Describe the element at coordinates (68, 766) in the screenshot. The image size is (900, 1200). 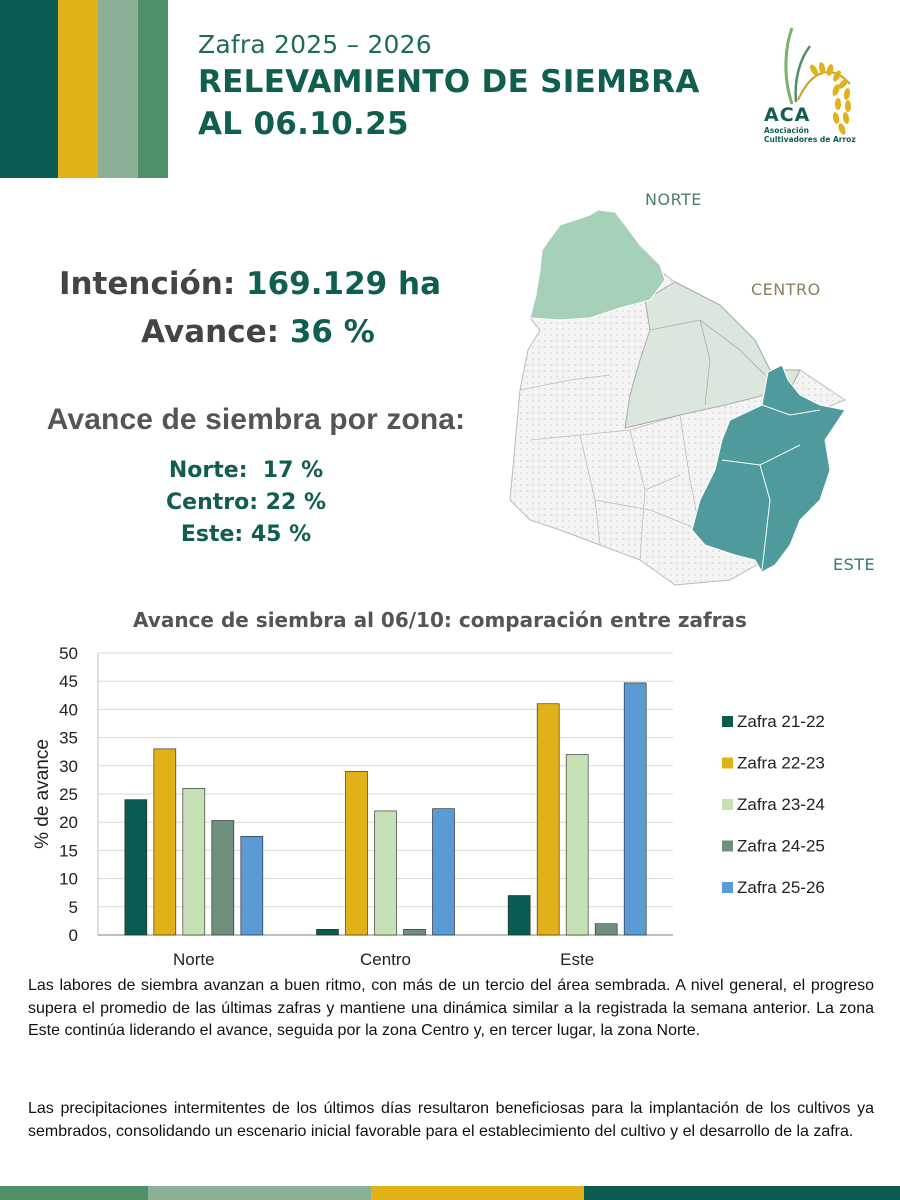
I see `y-tick-label: 30` at that location.